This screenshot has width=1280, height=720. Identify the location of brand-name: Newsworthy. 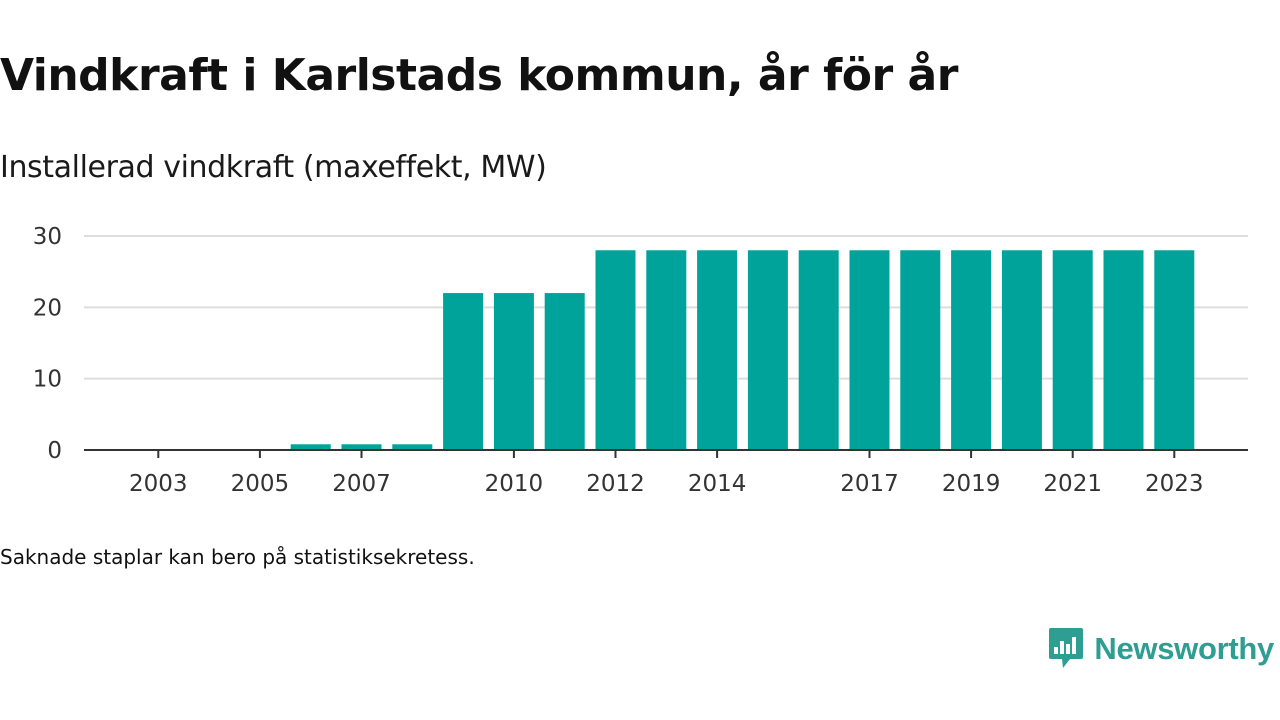
(1184, 648).